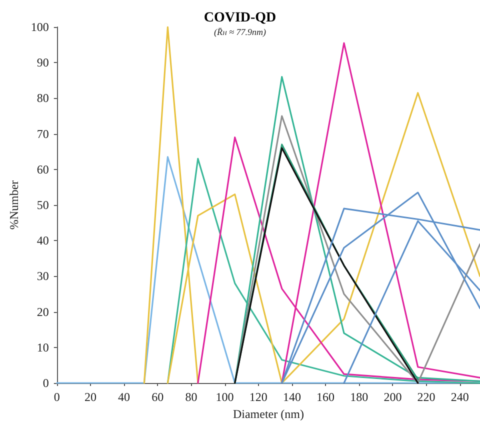 The image size is (480, 425). What do you see at coordinates (45, 383) in the screenshot?
I see `y-tick-label: 0` at bounding box center [45, 383].